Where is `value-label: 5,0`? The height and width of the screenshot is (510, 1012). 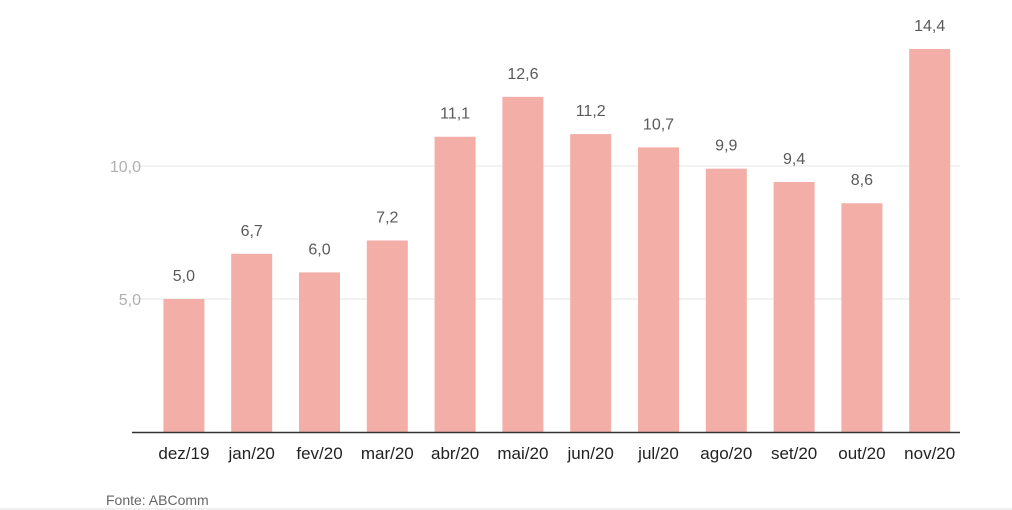
value-label: 5,0 is located at coordinates (184, 276).